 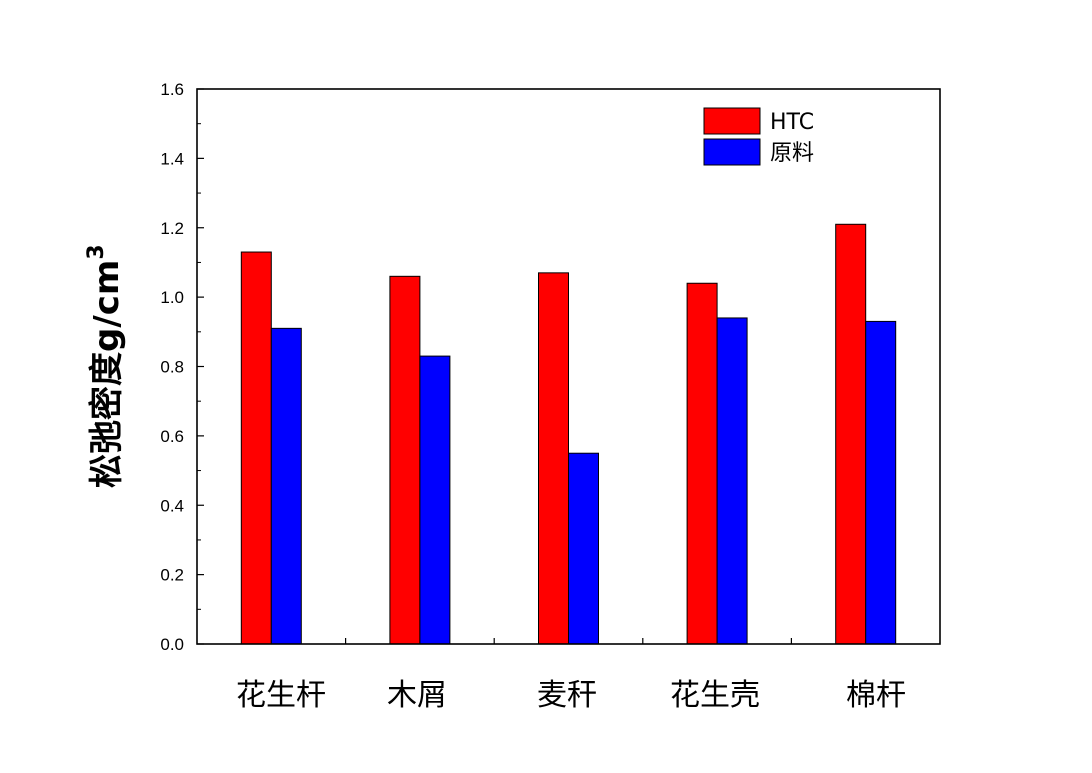 I want to click on y-axis-title-superscript: 3, so click(x=96, y=251).